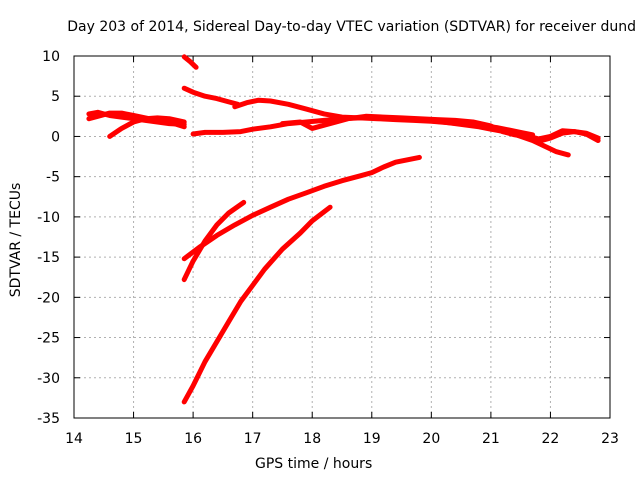 The image size is (640, 480). I want to click on y-tick-label: -5, so click(53, 178).